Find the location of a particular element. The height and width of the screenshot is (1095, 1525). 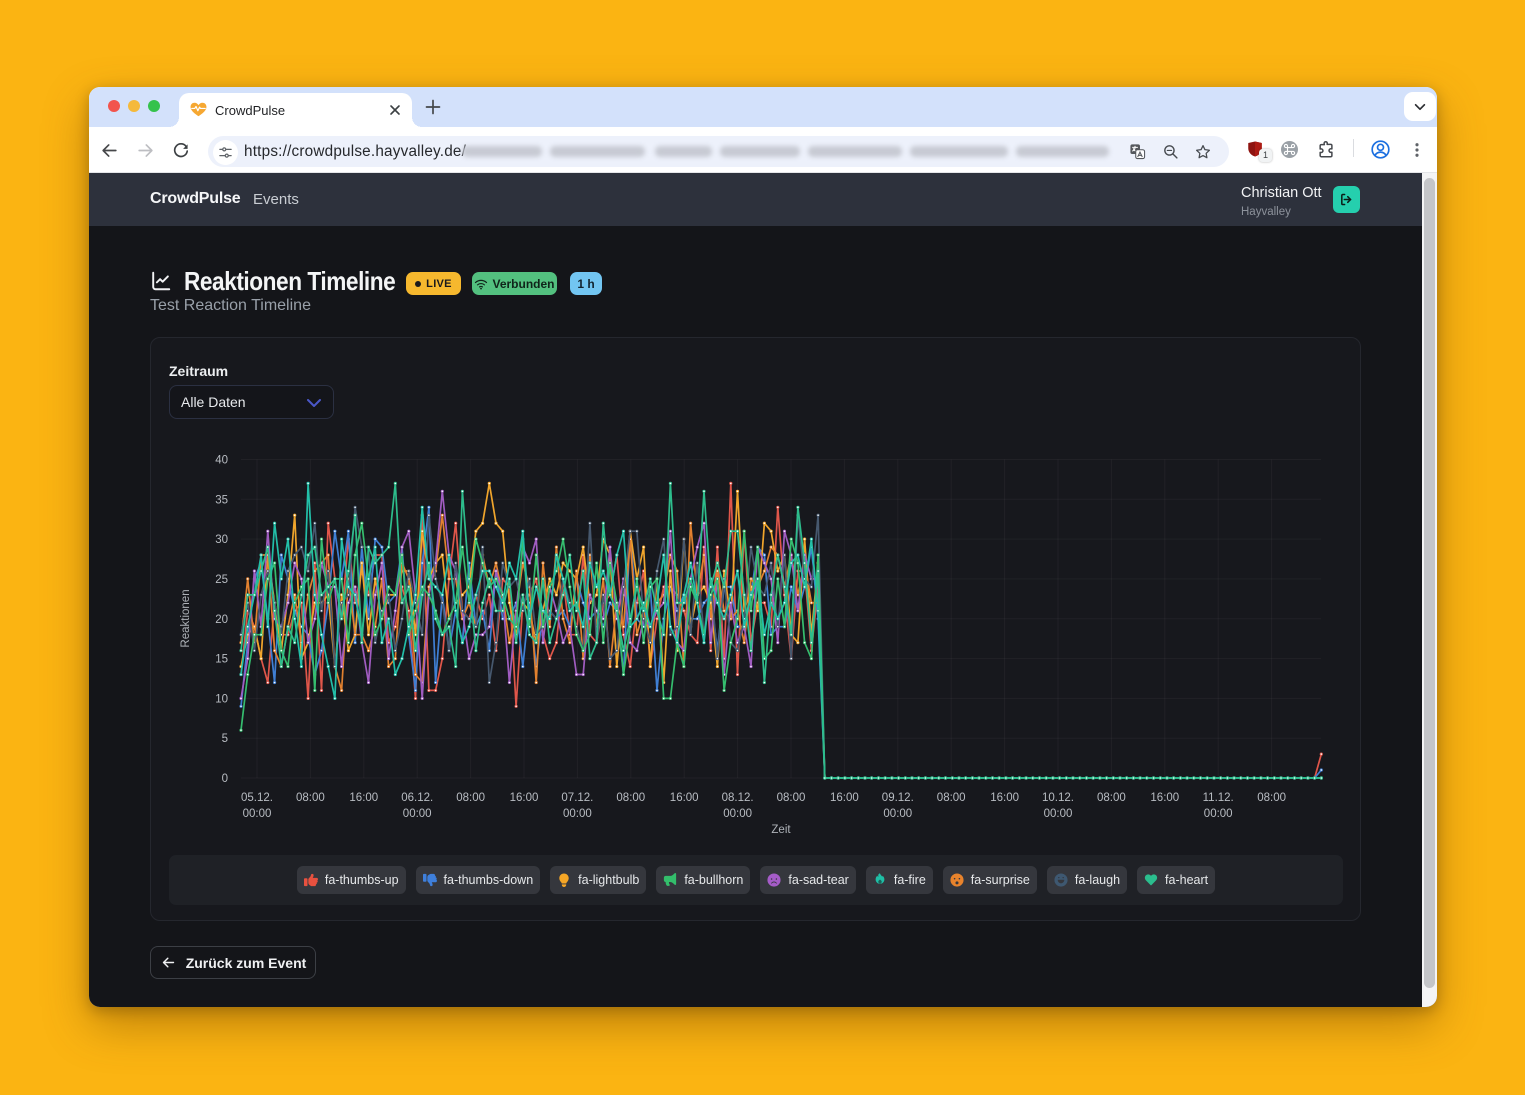

svg-text: 0 is located at coordinates (225, 779).